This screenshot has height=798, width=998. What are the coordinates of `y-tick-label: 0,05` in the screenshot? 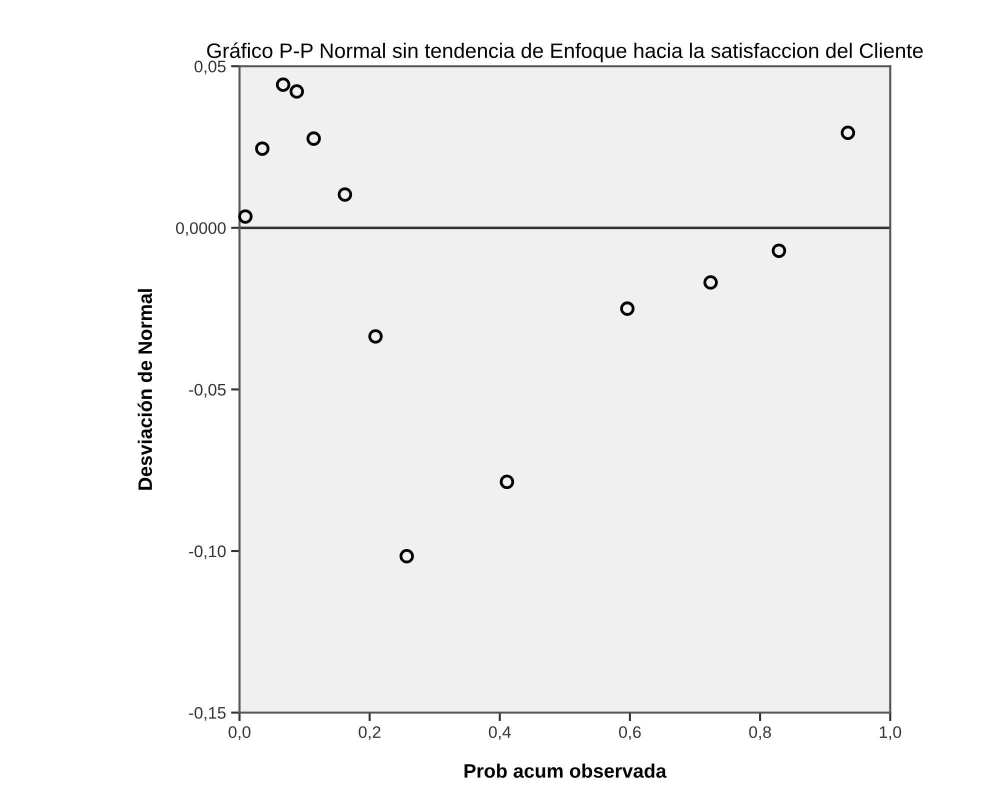 It's located at (210, 67).